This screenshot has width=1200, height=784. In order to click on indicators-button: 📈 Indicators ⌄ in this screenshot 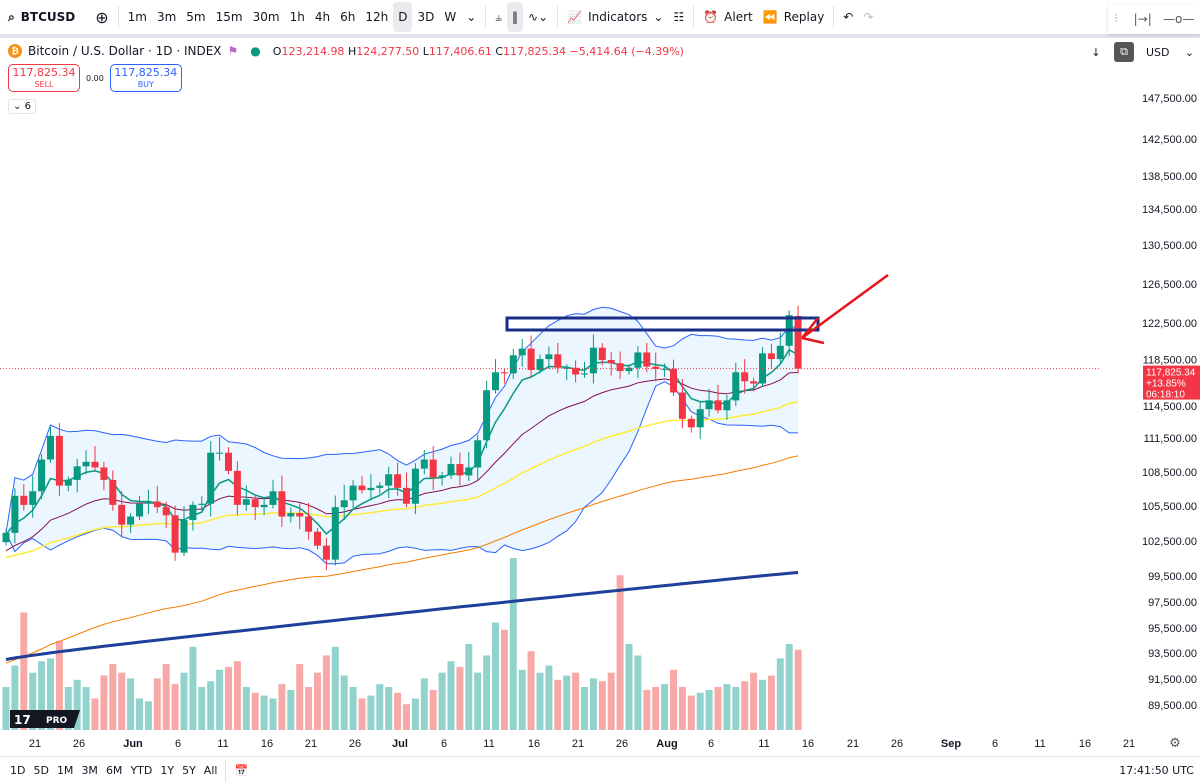, I will do `click(615, 17)`.